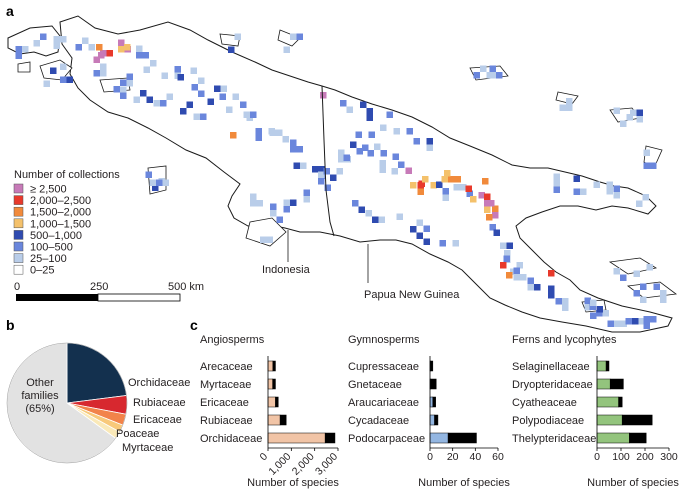 This screenshot has height=490, width=685. What do you see at coordinates (328, 161) in the screenshot?
I see `country-border` at bounding box center [328, 161].